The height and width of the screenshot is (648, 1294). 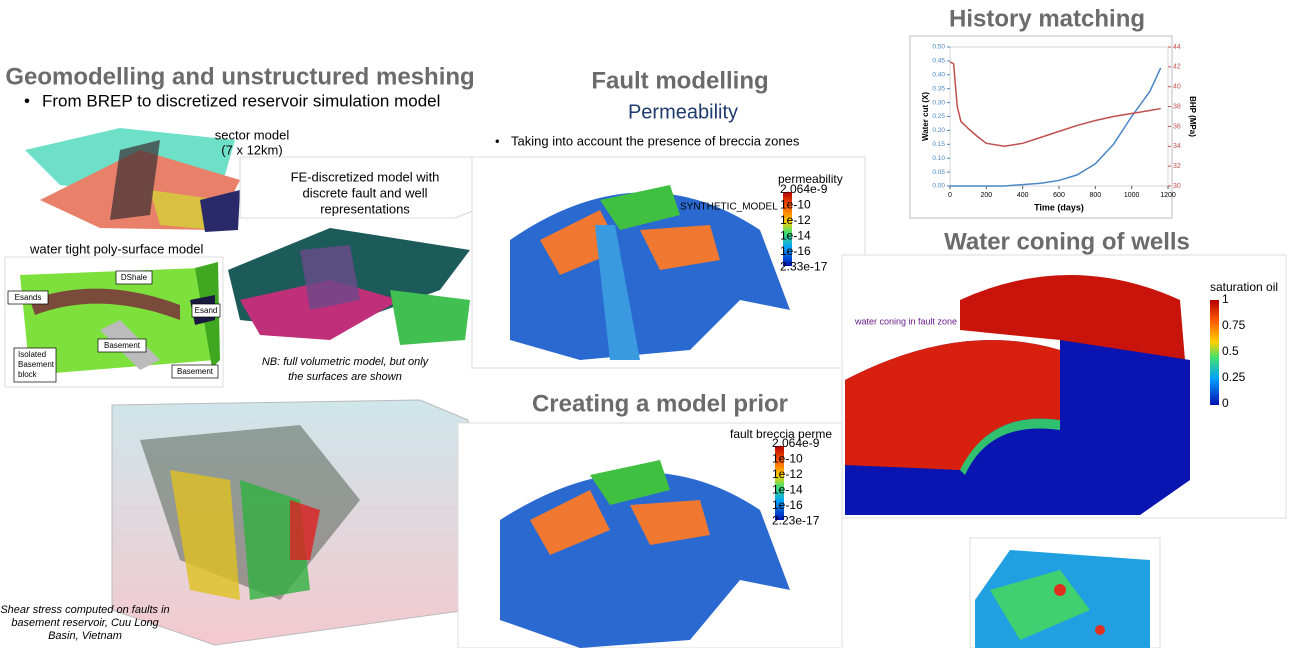 I want to click on caption: the surfaces are shown, so click(x=345, y=377).